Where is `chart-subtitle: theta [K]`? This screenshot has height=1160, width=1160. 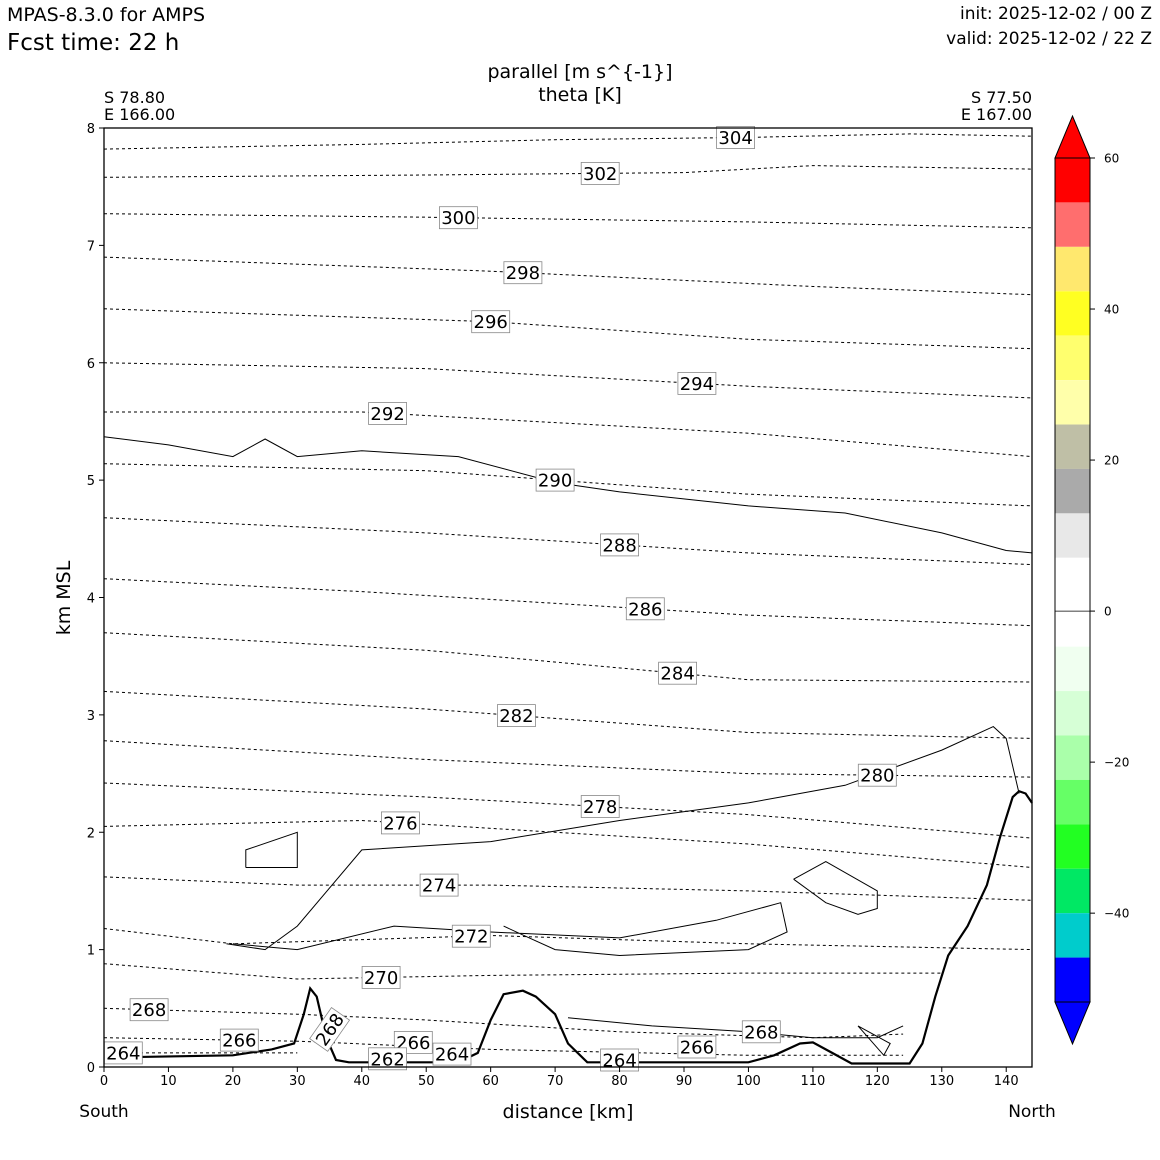 chart-subtitle: theta [K] is located at coordinates (580, 95).